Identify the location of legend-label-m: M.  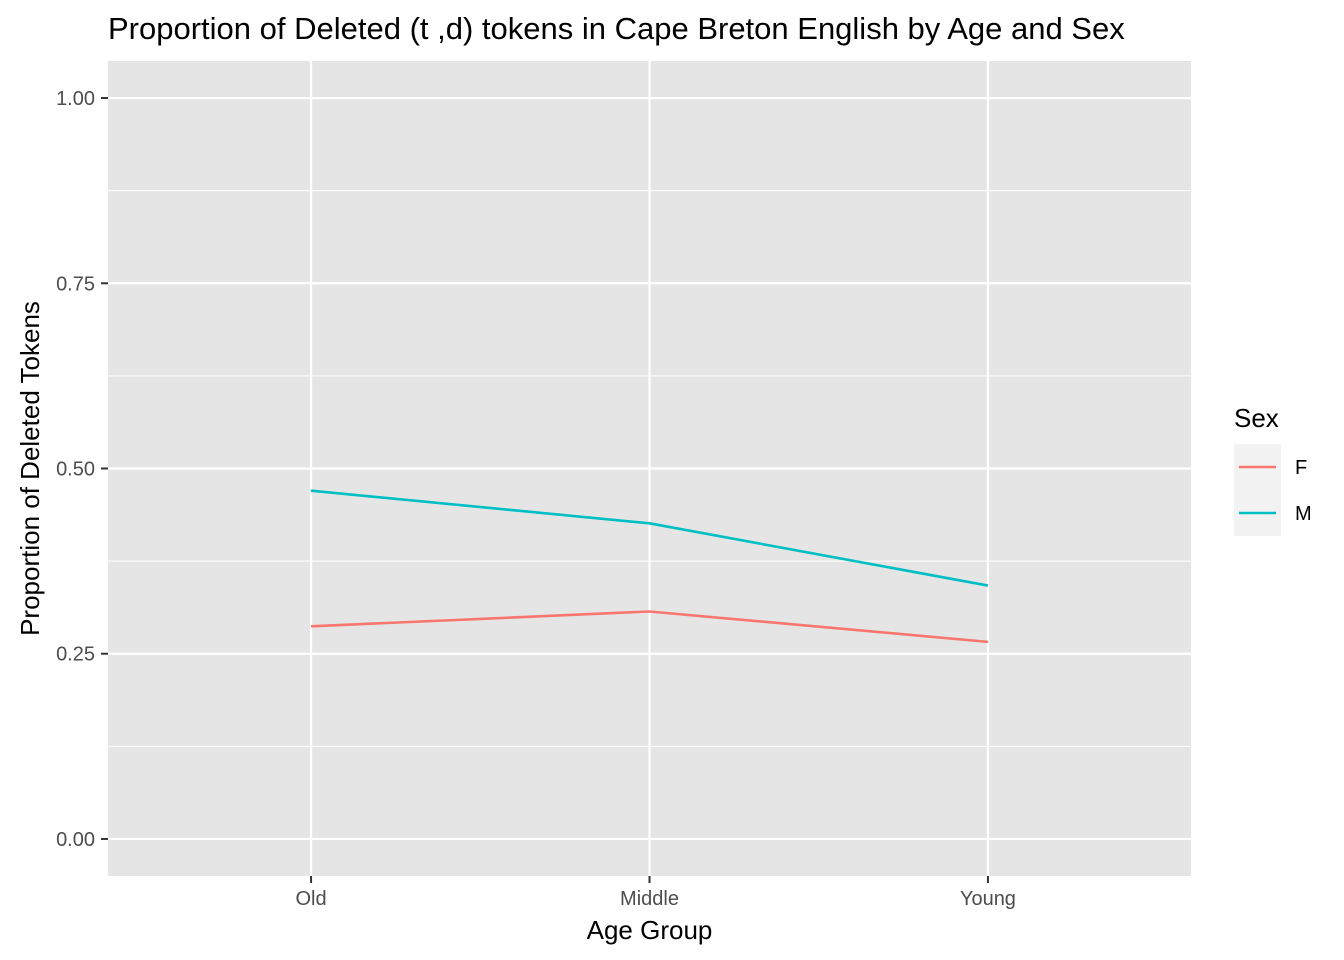
(1303, 514).